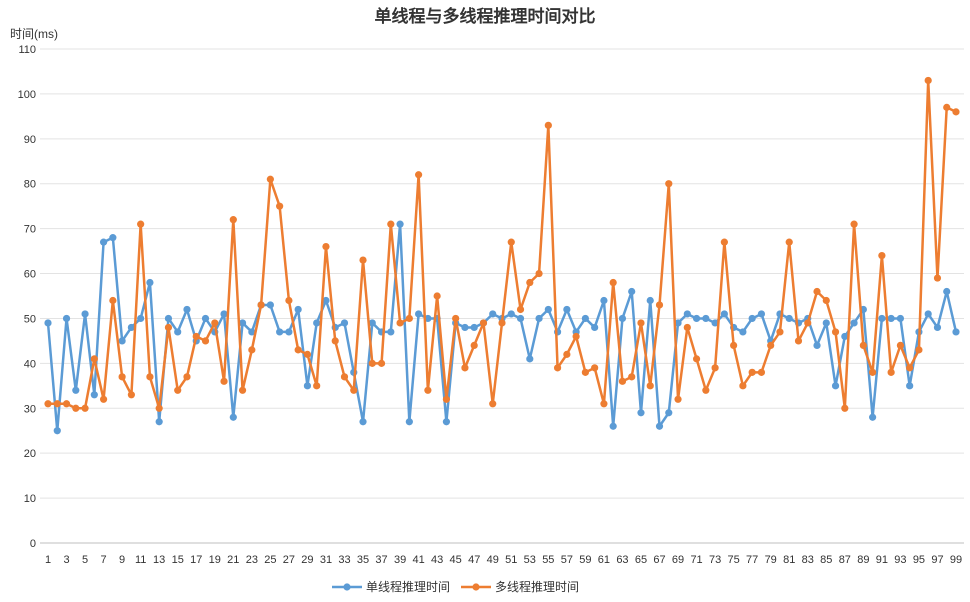 The image size is (970, 602). What do you see at coordinates (85, 560) in the screenshot?
I see `x-tick-label: 5` at bounding box center [85, 560].